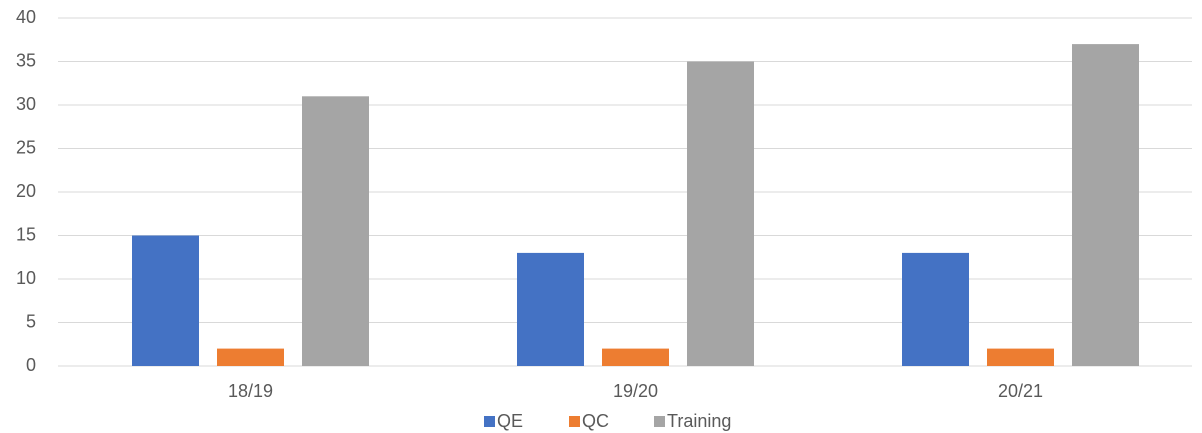 The height and width of the screenshot is (433, 1202). Describe the element at coordinates (26, 60) in the screenshot. I see `y-tick-label: 35` at that location.